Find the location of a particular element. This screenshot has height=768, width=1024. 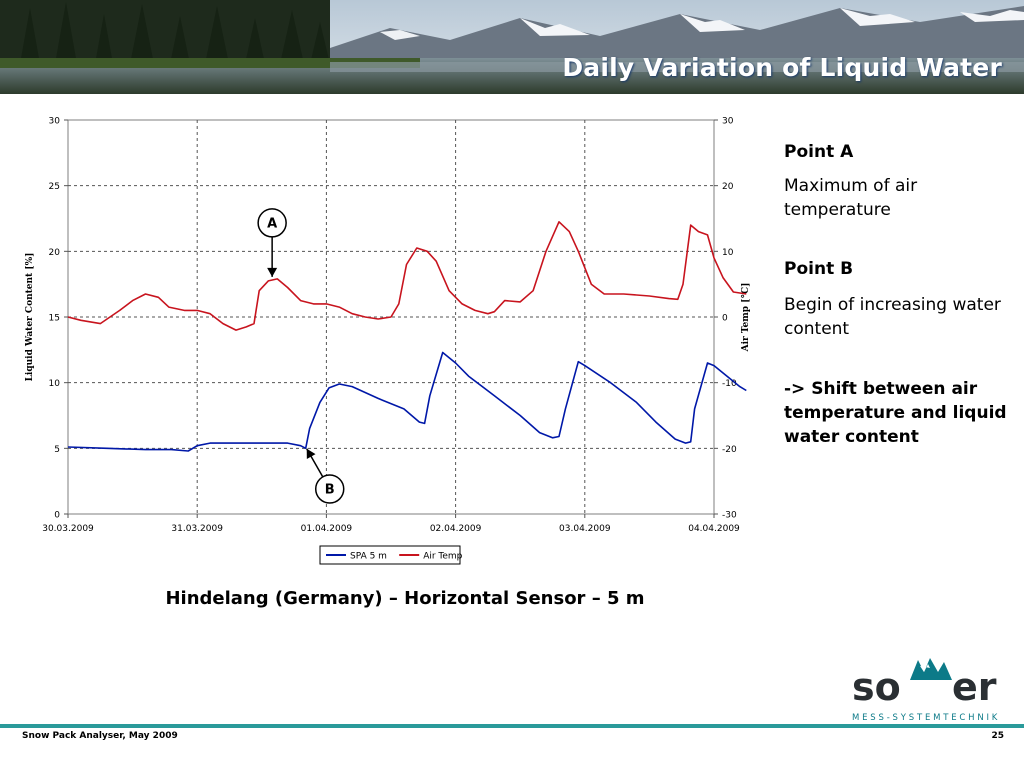

annotation-label-a: A is located at coordinates (272, 223).